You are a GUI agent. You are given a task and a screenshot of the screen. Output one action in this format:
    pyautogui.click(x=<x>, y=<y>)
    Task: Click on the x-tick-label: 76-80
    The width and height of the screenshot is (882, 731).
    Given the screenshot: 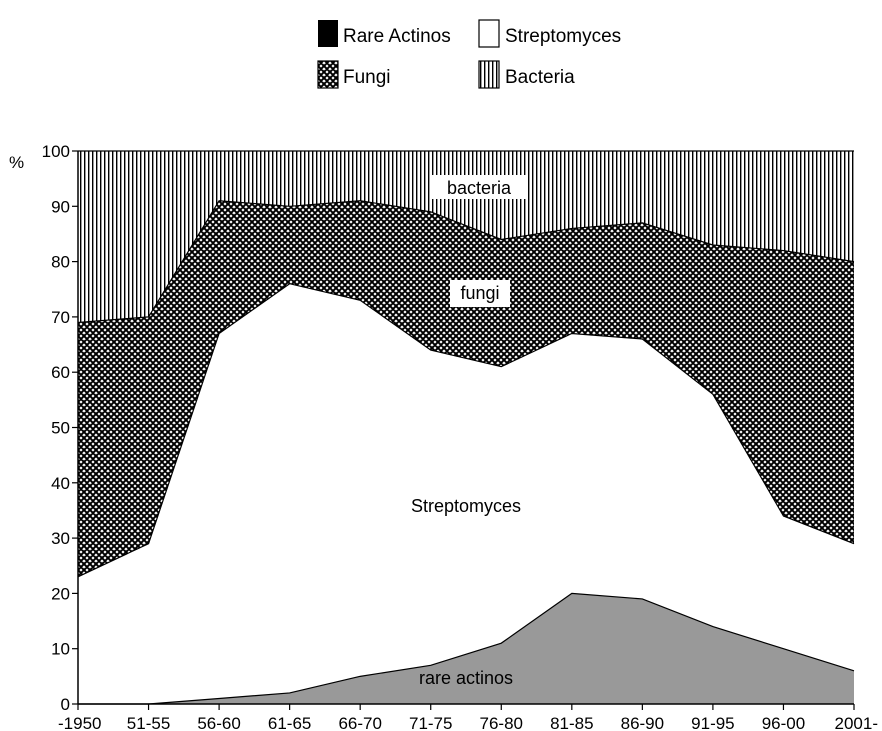 What is the action you would take?
    pyautogui.click(x=501, y=722)
    